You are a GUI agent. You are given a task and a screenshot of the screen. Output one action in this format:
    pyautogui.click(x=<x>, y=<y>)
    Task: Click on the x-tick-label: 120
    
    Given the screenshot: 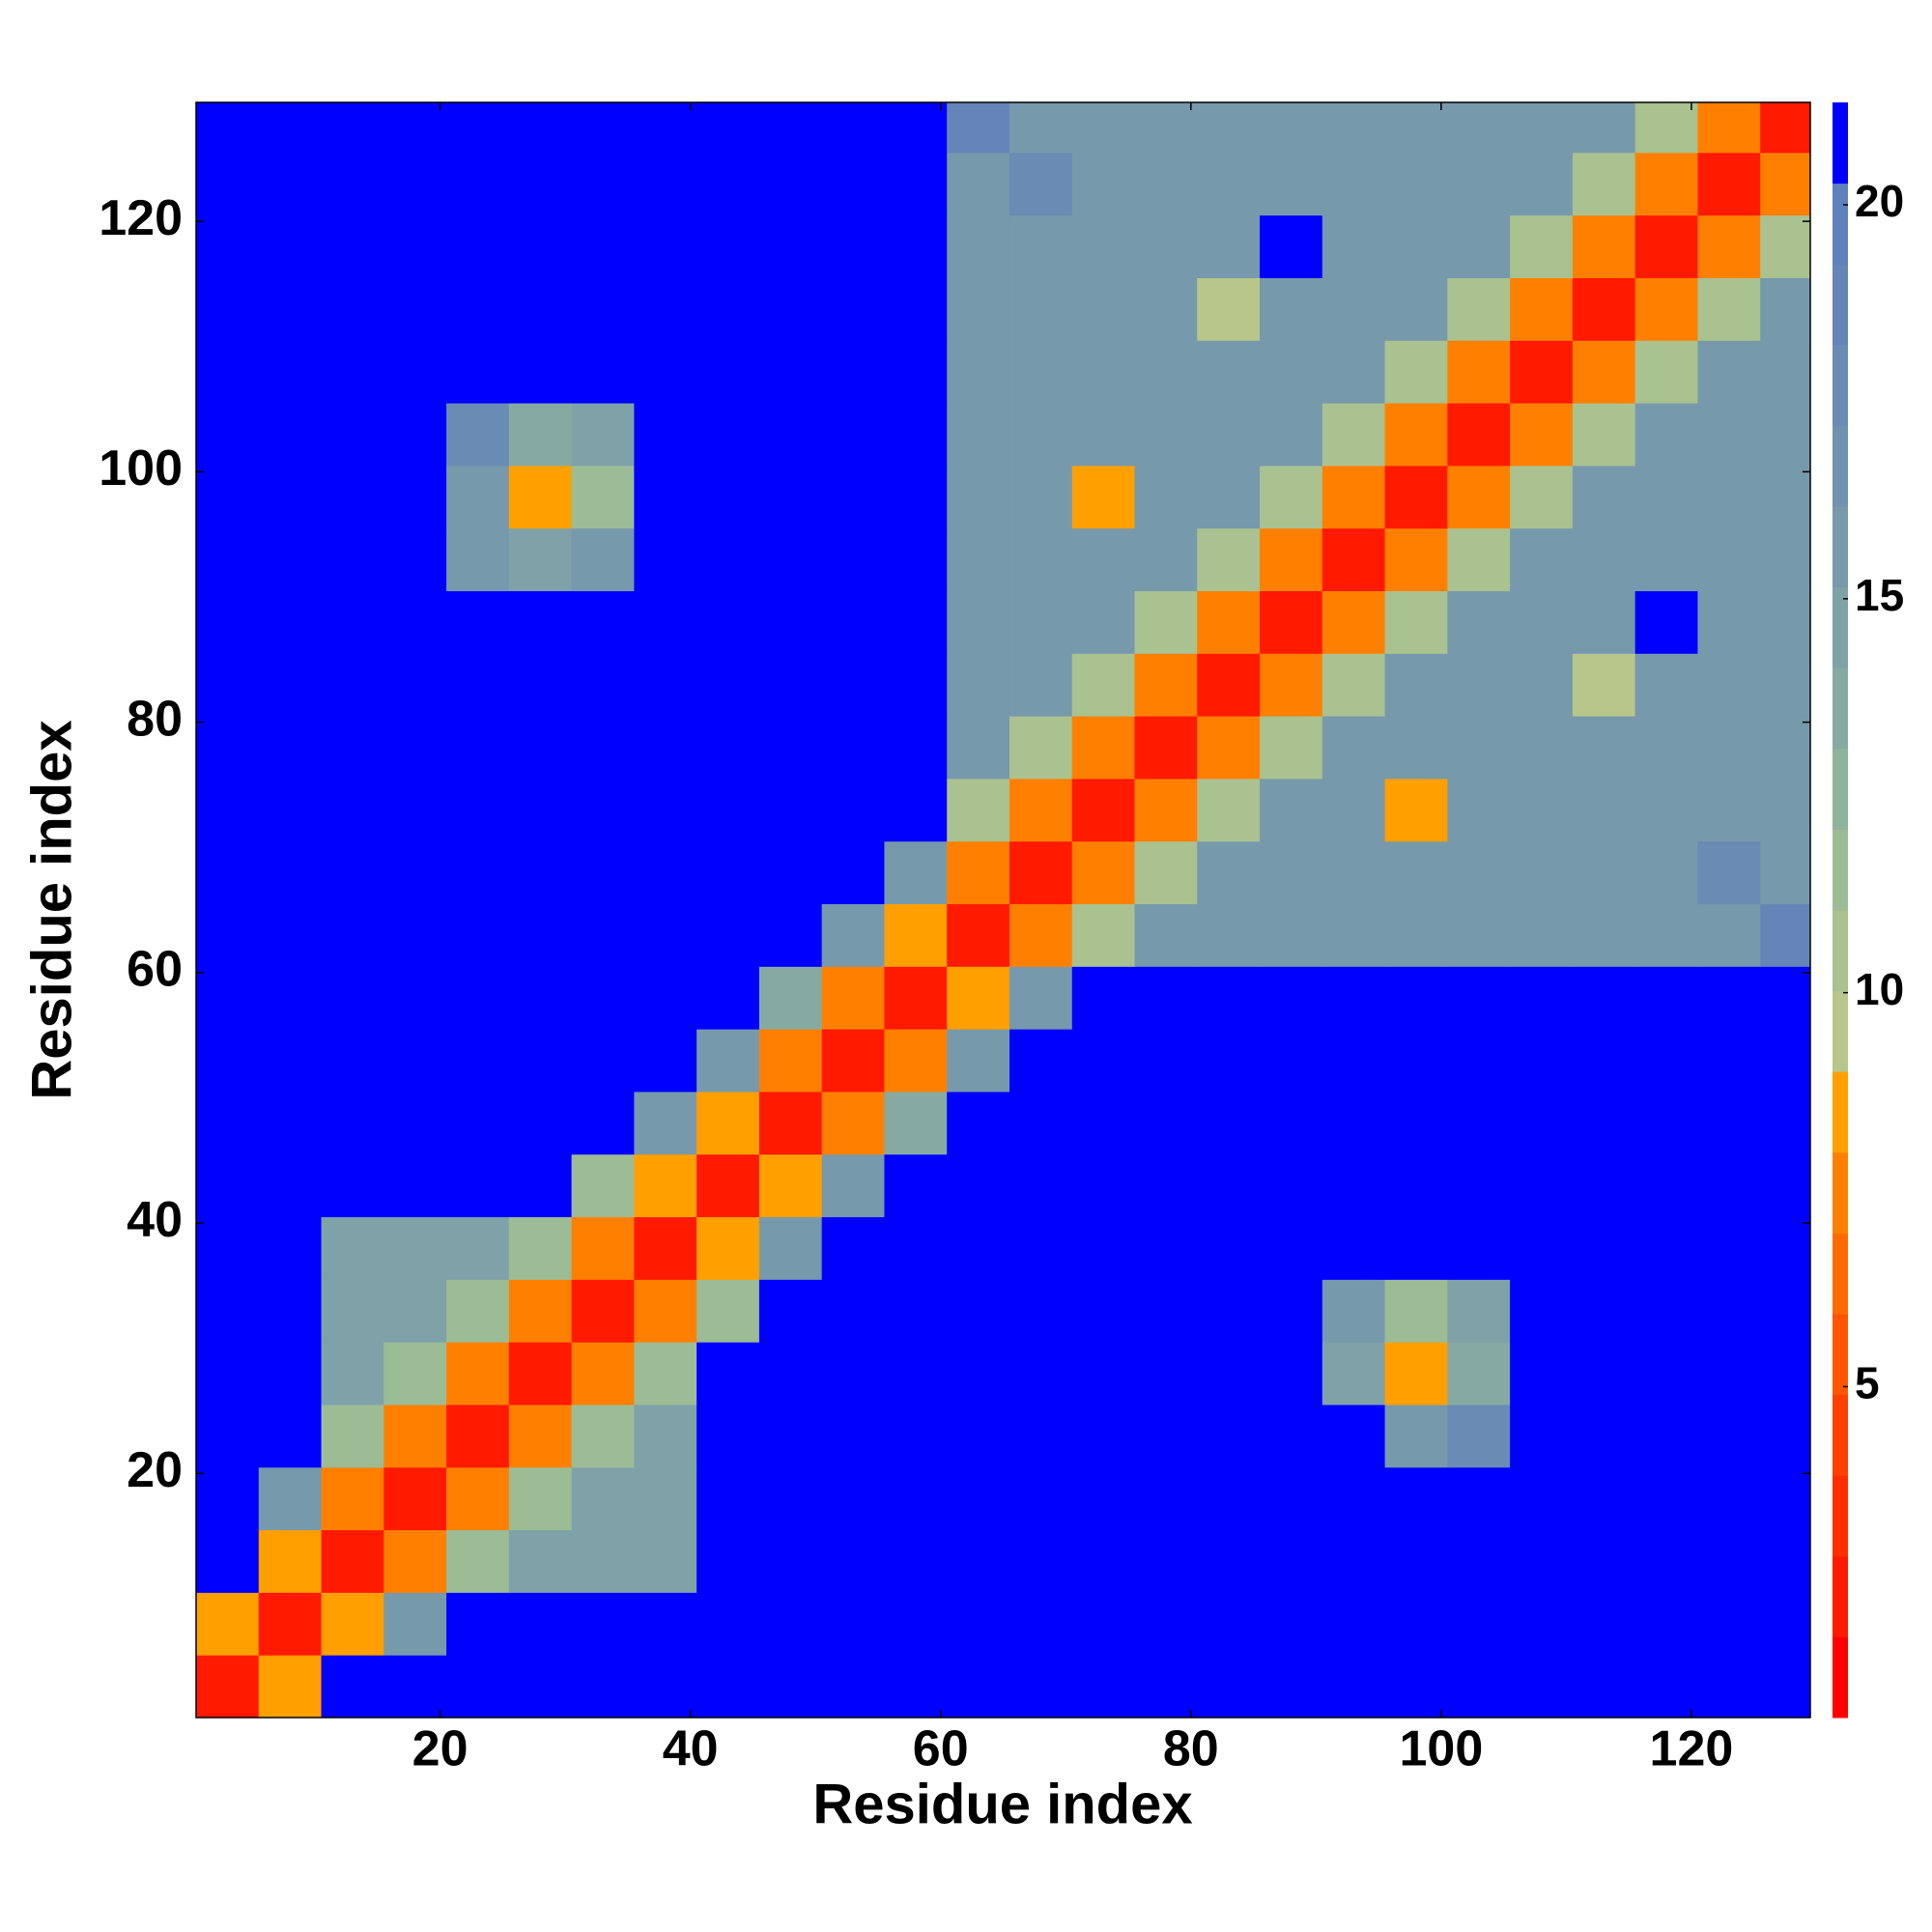 What is the action you would take?
    pyautogui.click(x=1692, y=1749)
    